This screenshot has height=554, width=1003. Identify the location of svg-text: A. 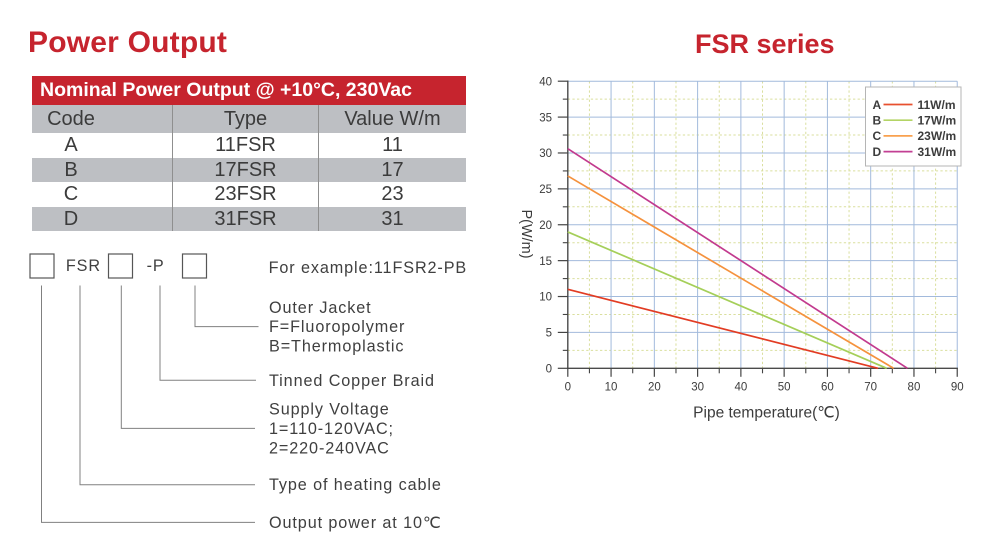
(877, 105).